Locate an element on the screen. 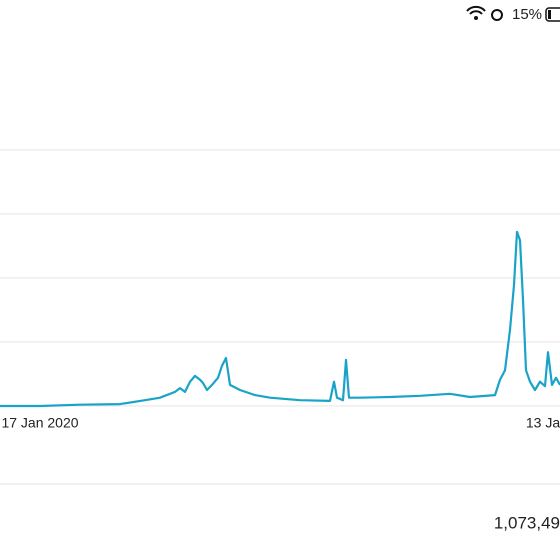  battery-percent: 15% is located at coordinates (527, 14).